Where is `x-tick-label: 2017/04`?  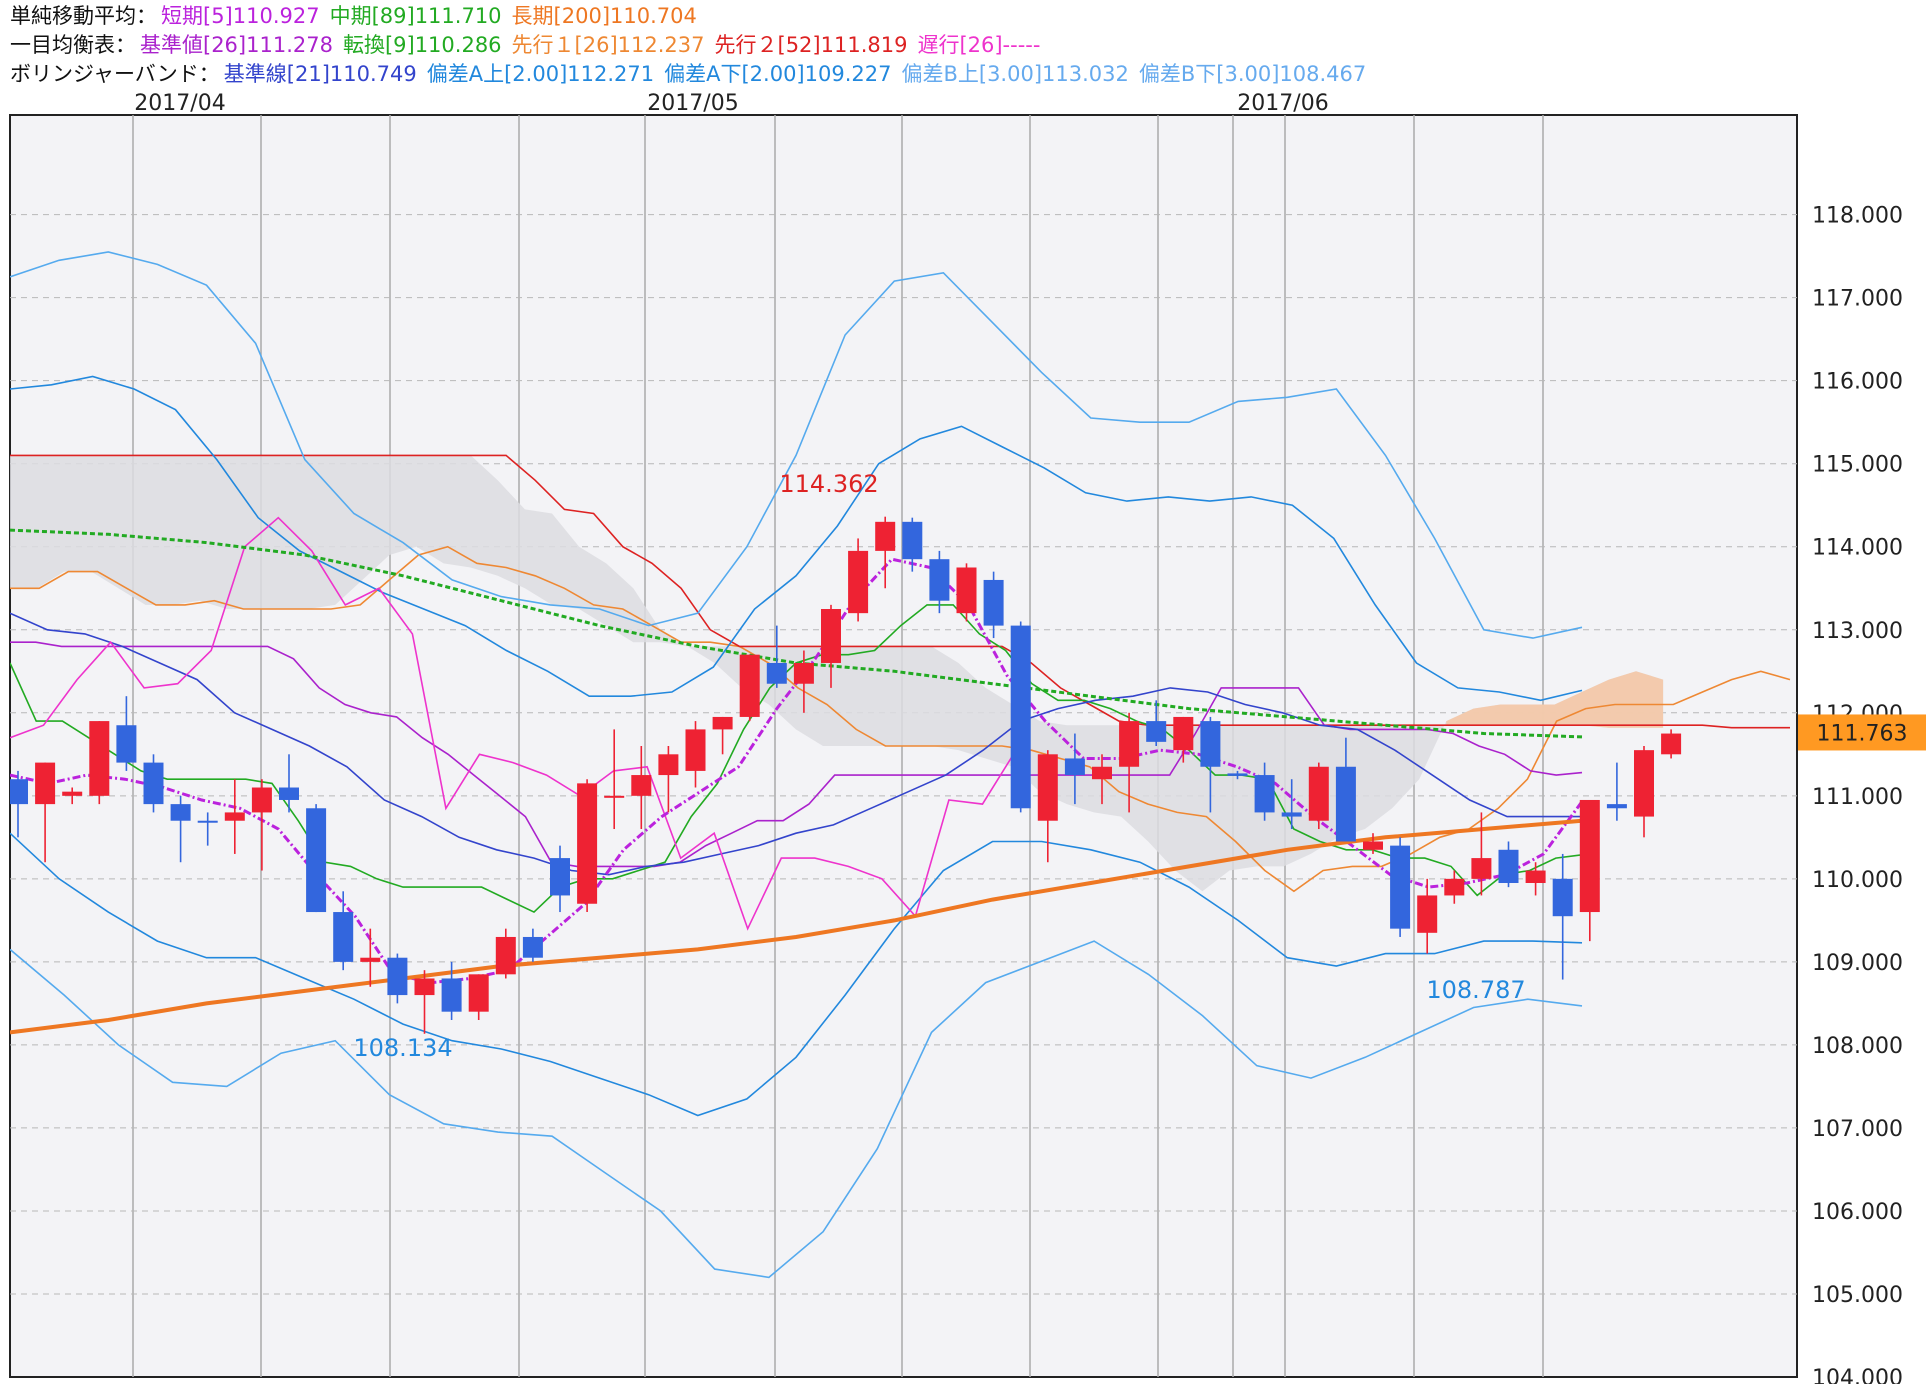
x-tick-label: 2017/04 is located at coordinates (179, 103).